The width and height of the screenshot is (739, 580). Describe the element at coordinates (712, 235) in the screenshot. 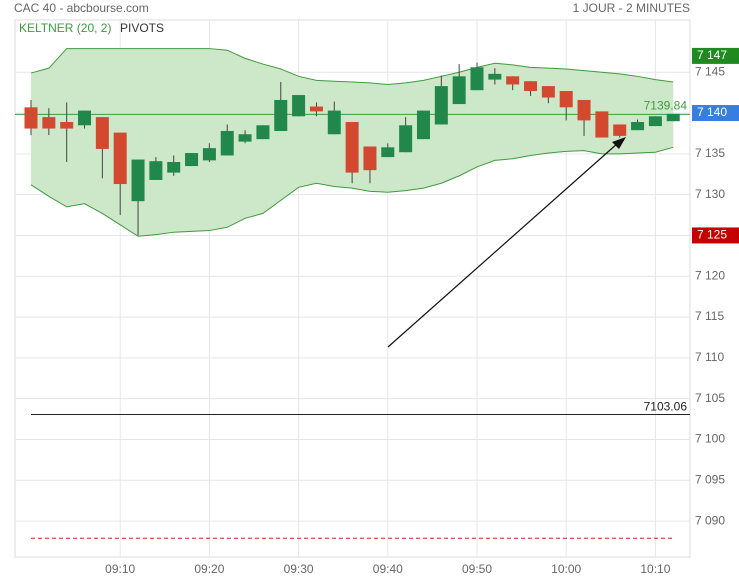

I see `price-tag-label: 7 125` at that location.